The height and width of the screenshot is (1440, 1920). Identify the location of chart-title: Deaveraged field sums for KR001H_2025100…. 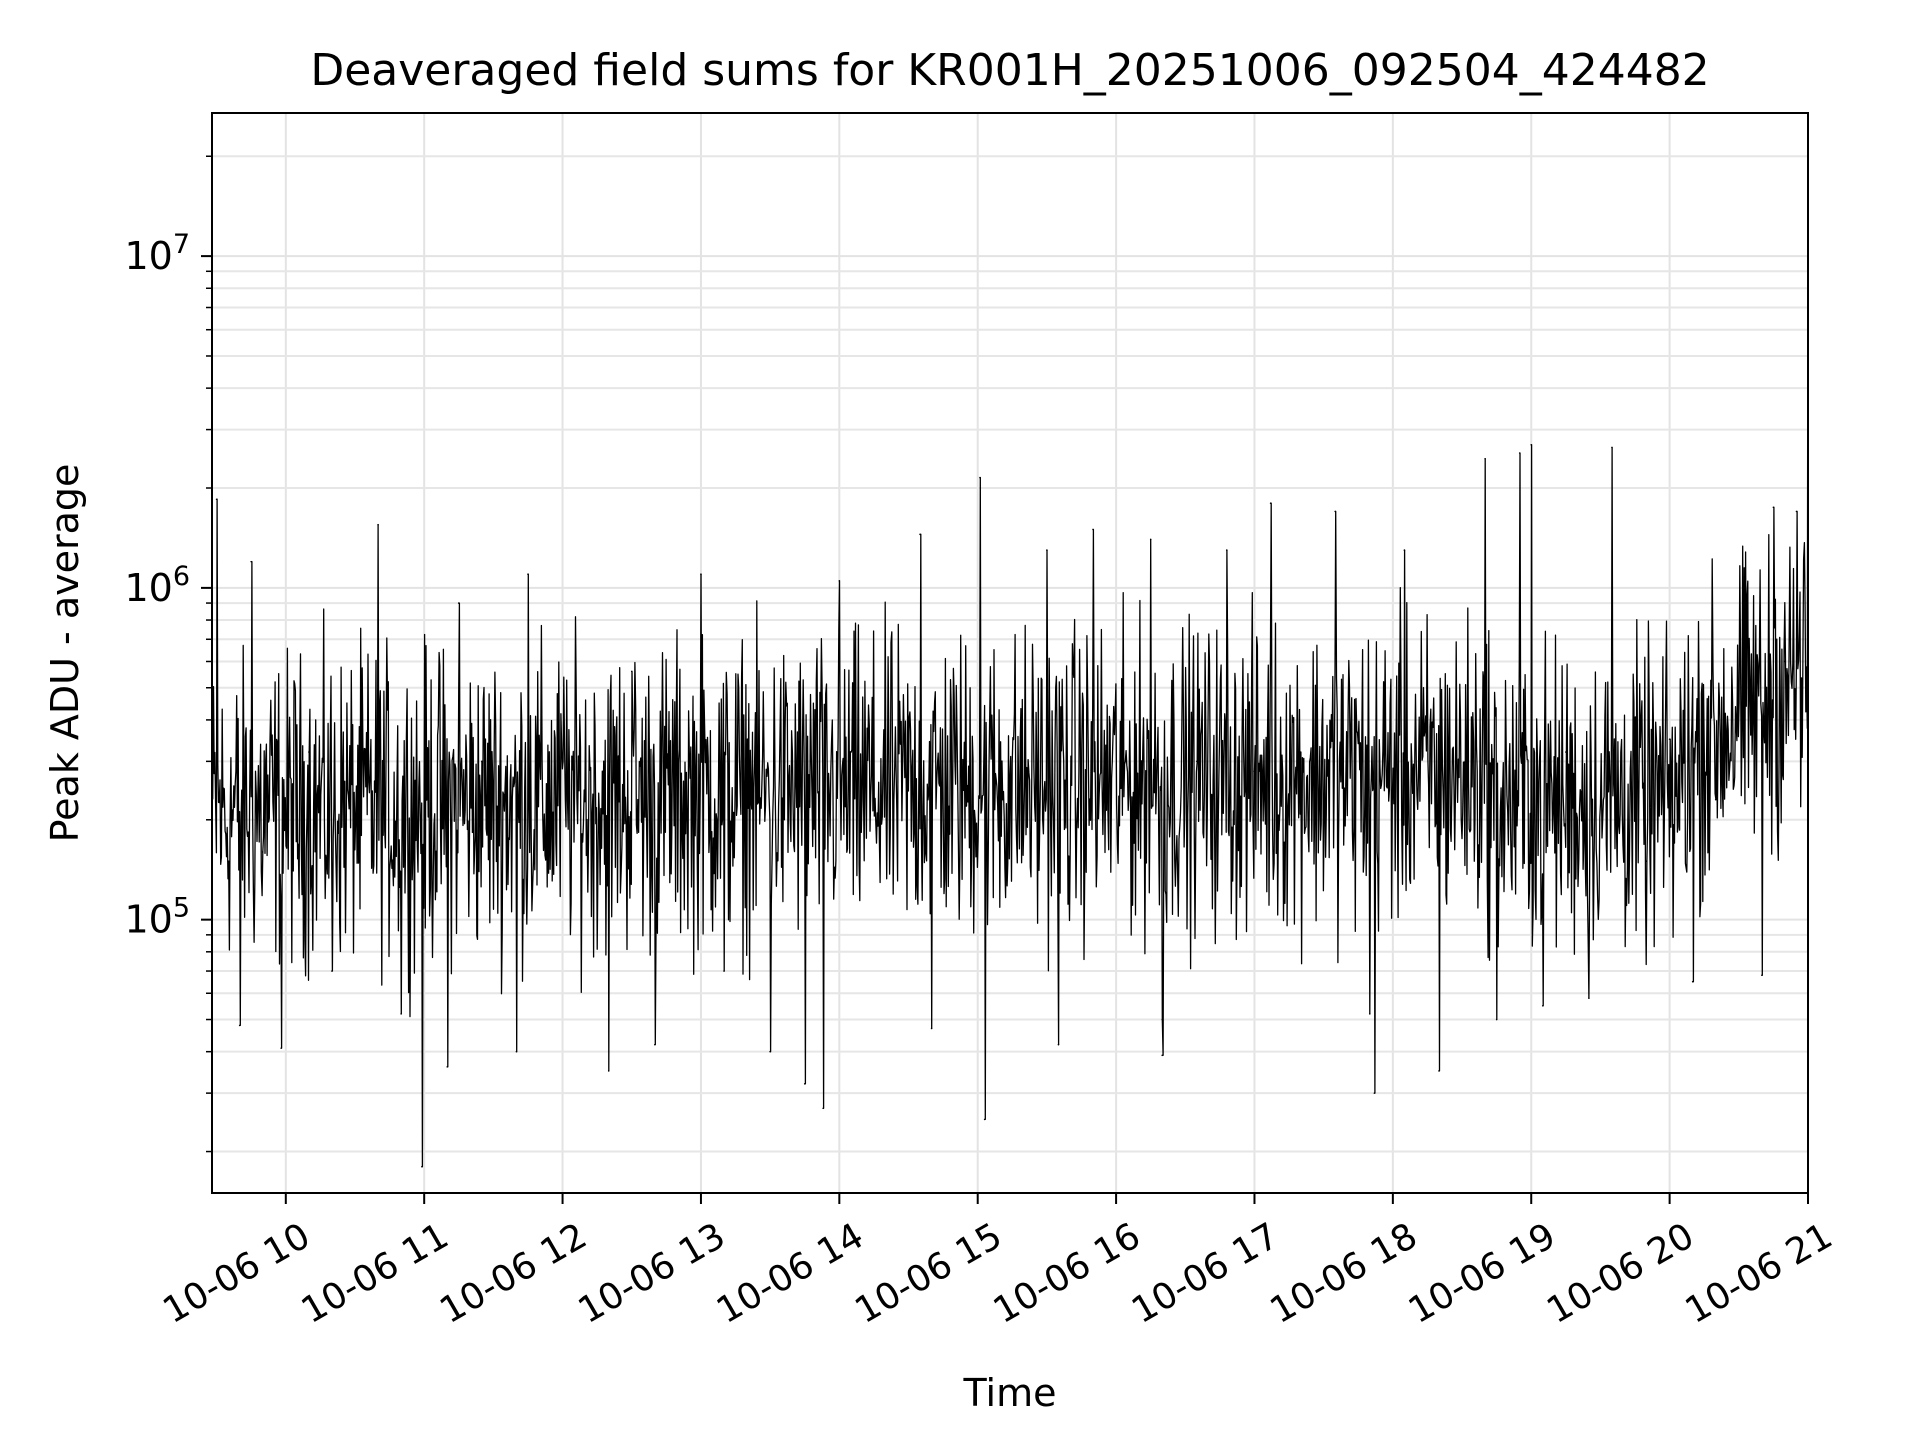
(1009, 70).